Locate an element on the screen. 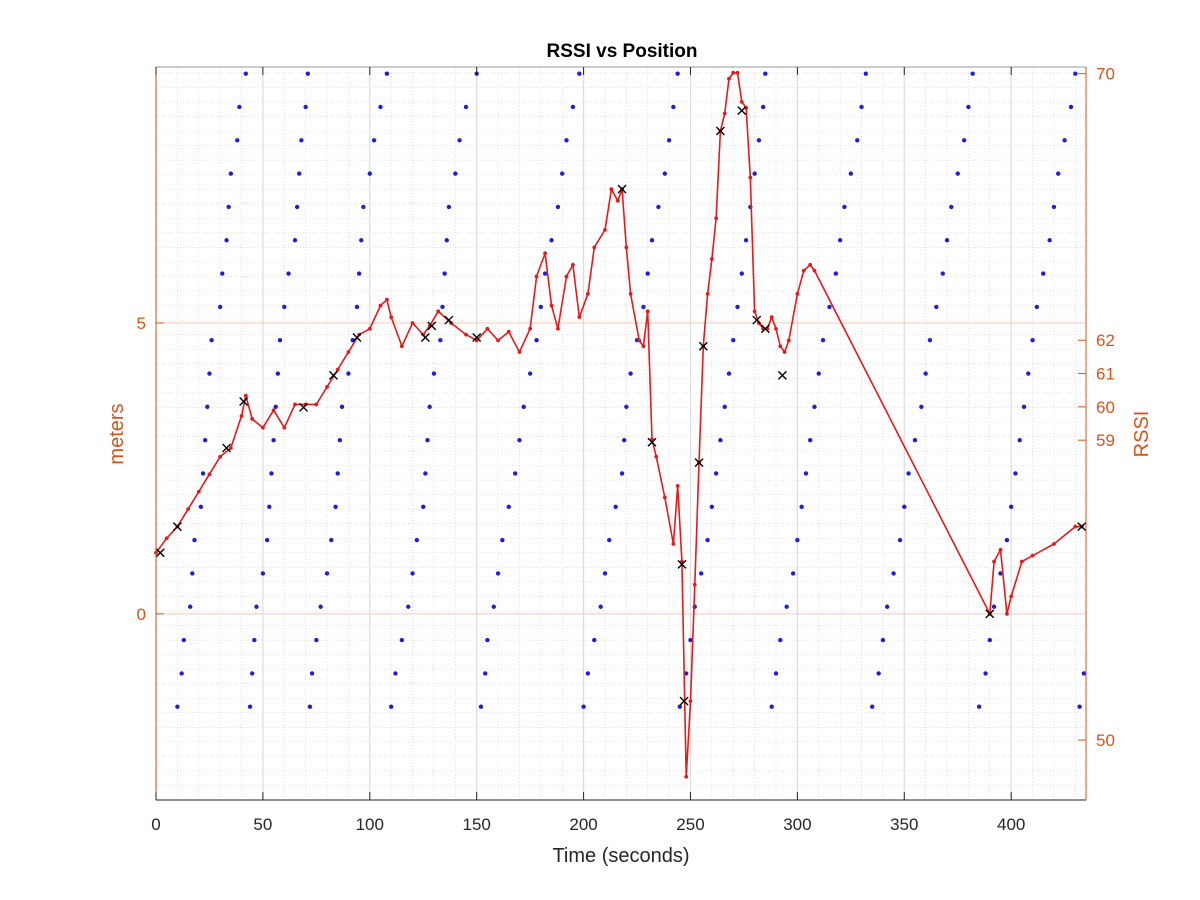  x-tick-label: 200 is located at coordinates (583, 824).